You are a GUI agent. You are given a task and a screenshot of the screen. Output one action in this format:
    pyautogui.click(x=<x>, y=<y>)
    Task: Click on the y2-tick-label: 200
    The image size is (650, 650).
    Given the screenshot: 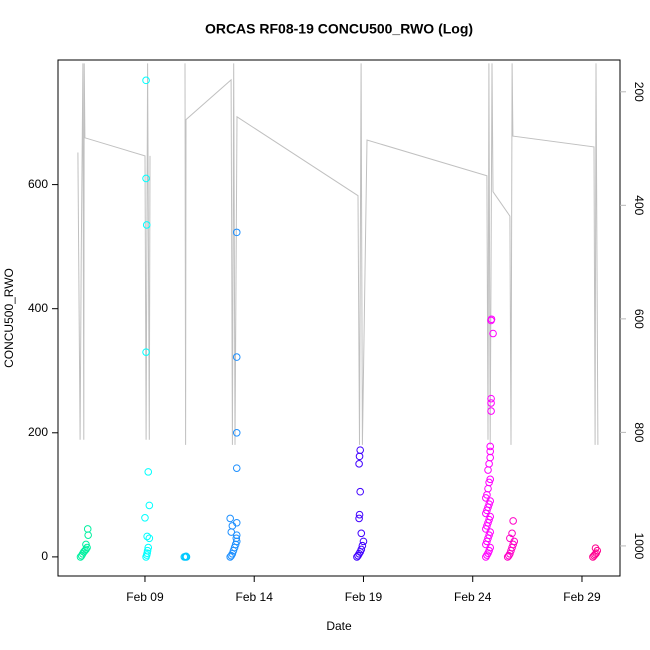 What is the action you would take?
    pyautogui.click(x=639, y=92)
    